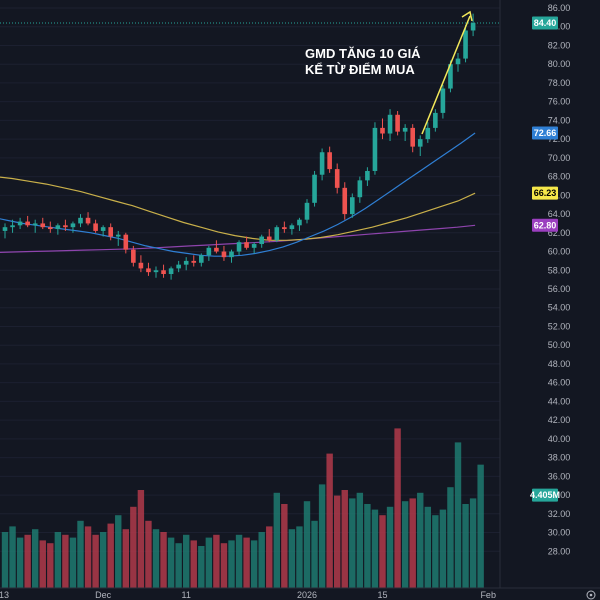 The width and height of the screenshot is (600, 600). What do you see at coordinates (559, 158) in the screenshot?
I see `price-tick-label: 70.00` at bounding box center [559, 158].